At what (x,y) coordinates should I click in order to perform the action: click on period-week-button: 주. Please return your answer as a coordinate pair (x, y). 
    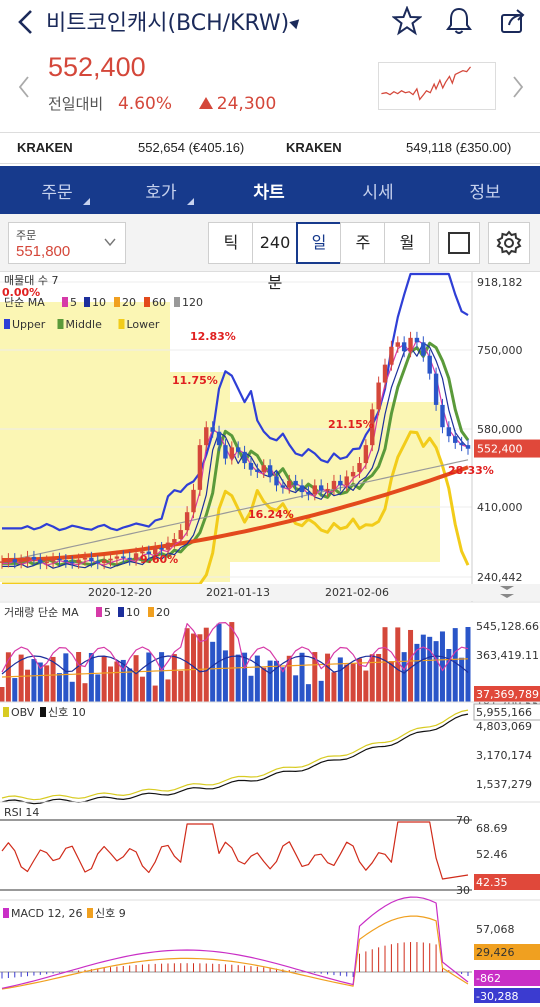
    Looking at the image, I should click on (363, 243).